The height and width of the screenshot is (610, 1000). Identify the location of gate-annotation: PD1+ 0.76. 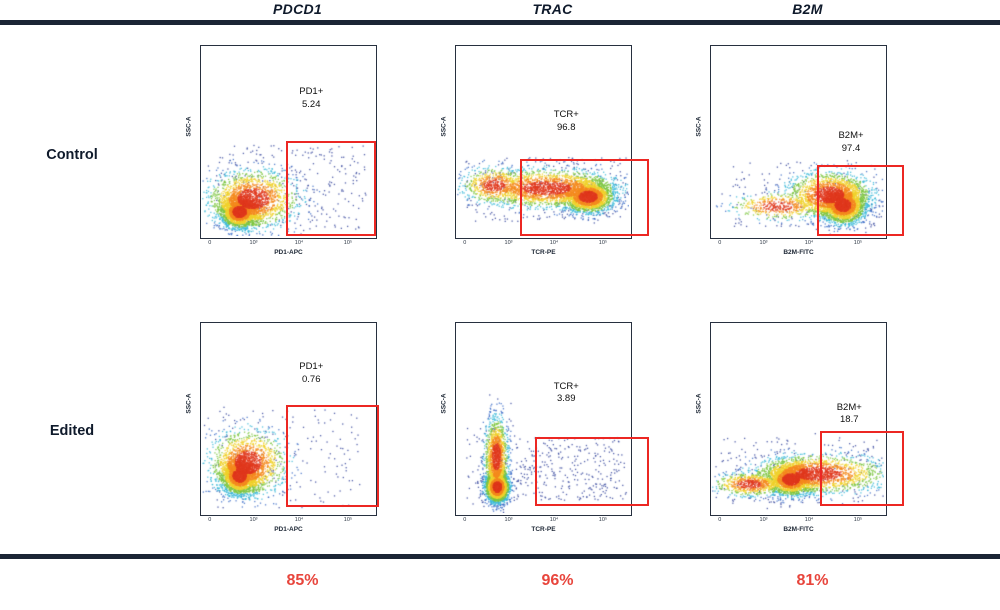
(311, 373).